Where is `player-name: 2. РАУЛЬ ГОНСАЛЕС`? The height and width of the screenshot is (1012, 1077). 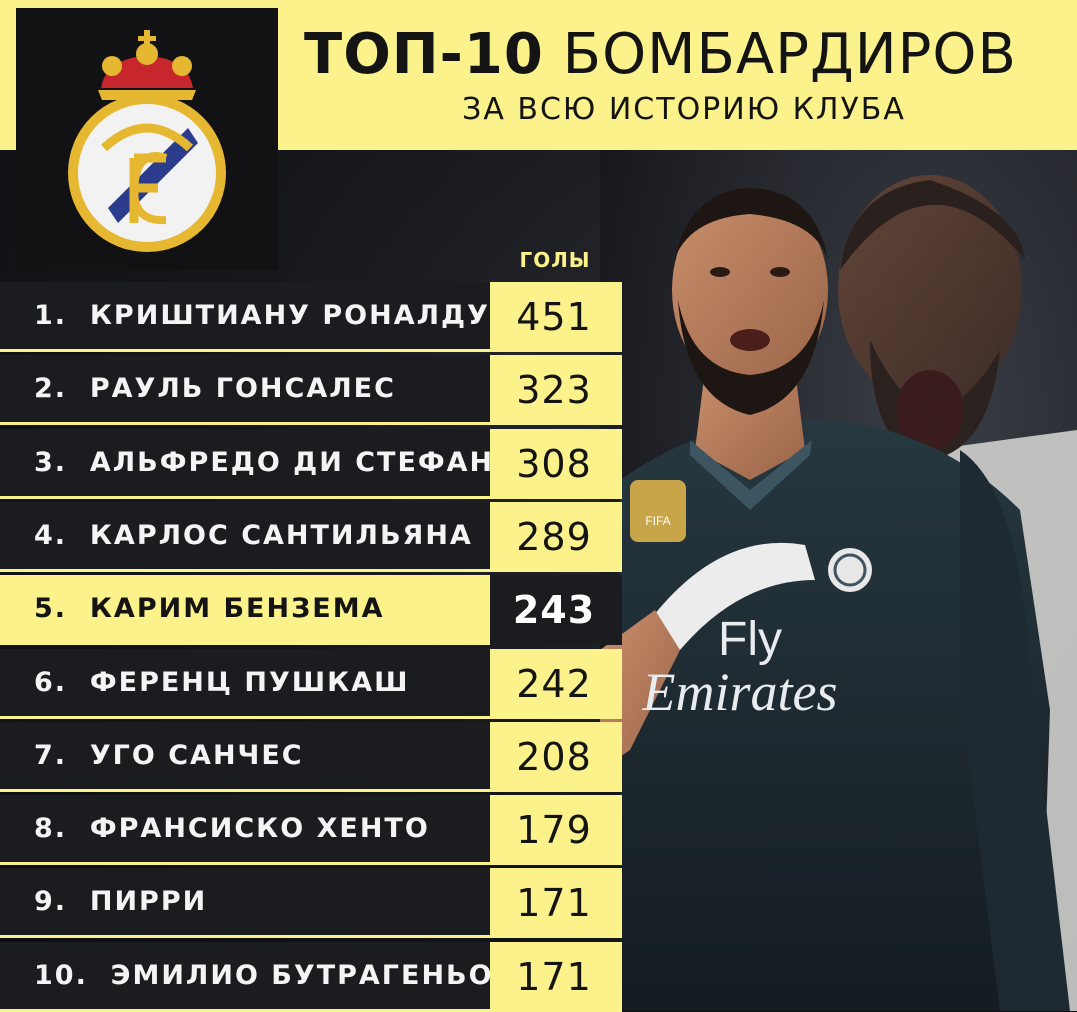 player-name: 2. РАУЛЬ ГОНСАЛЕС is located at coordinates (215, 390).